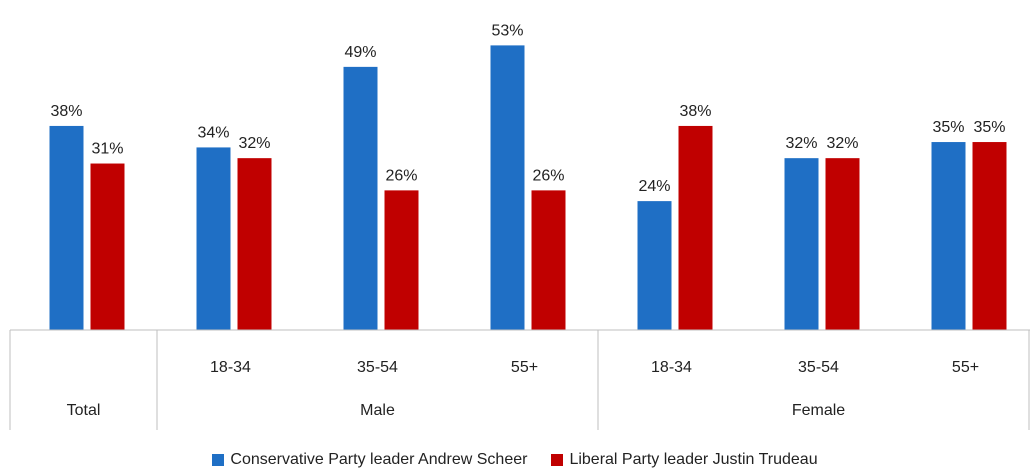 The image size is (1030, 473). What do you see at coordinates (107, 149) in the screenshot?
I see `value-label-liberal-1: 31%` at bounding box center [107, 149].